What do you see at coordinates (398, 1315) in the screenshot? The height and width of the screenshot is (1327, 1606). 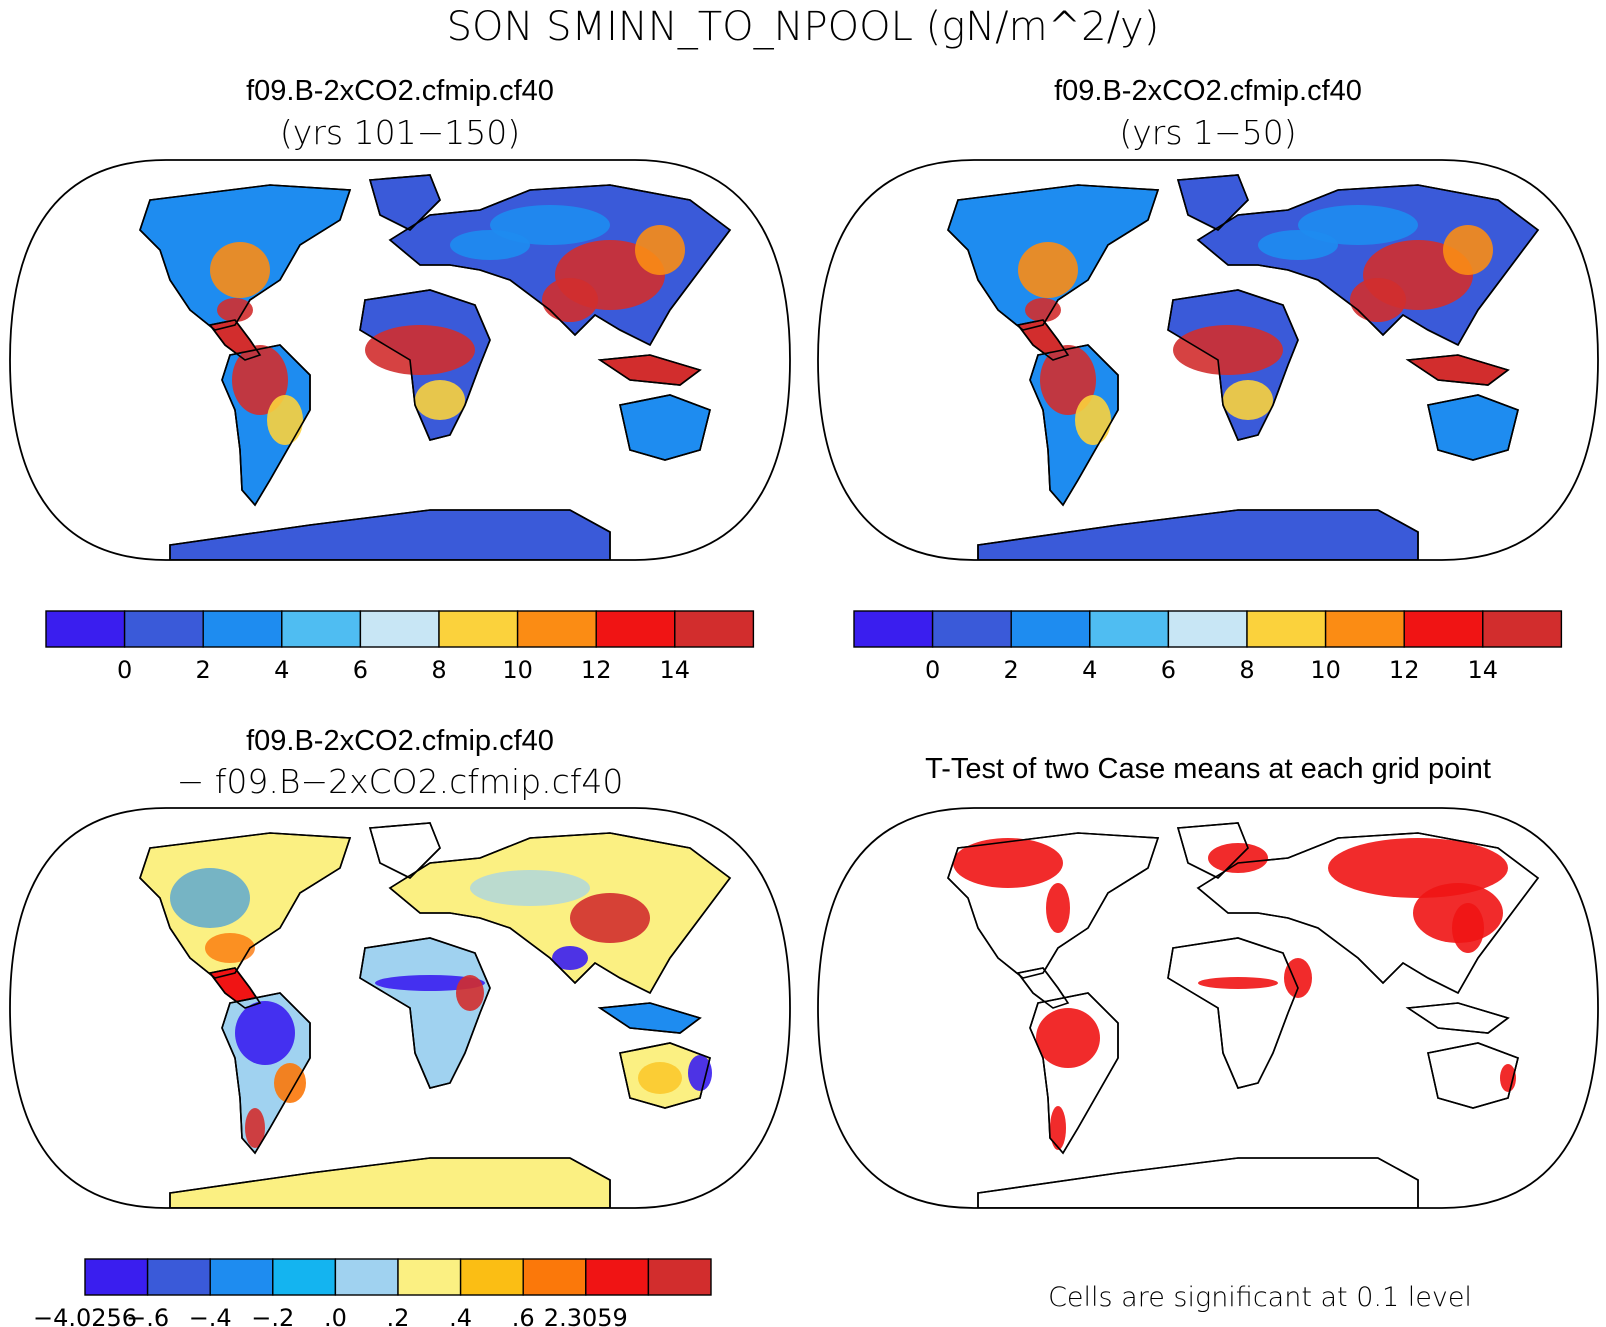 I see `colorbar-tick-label: .2` at bounding box center [398, 1315].